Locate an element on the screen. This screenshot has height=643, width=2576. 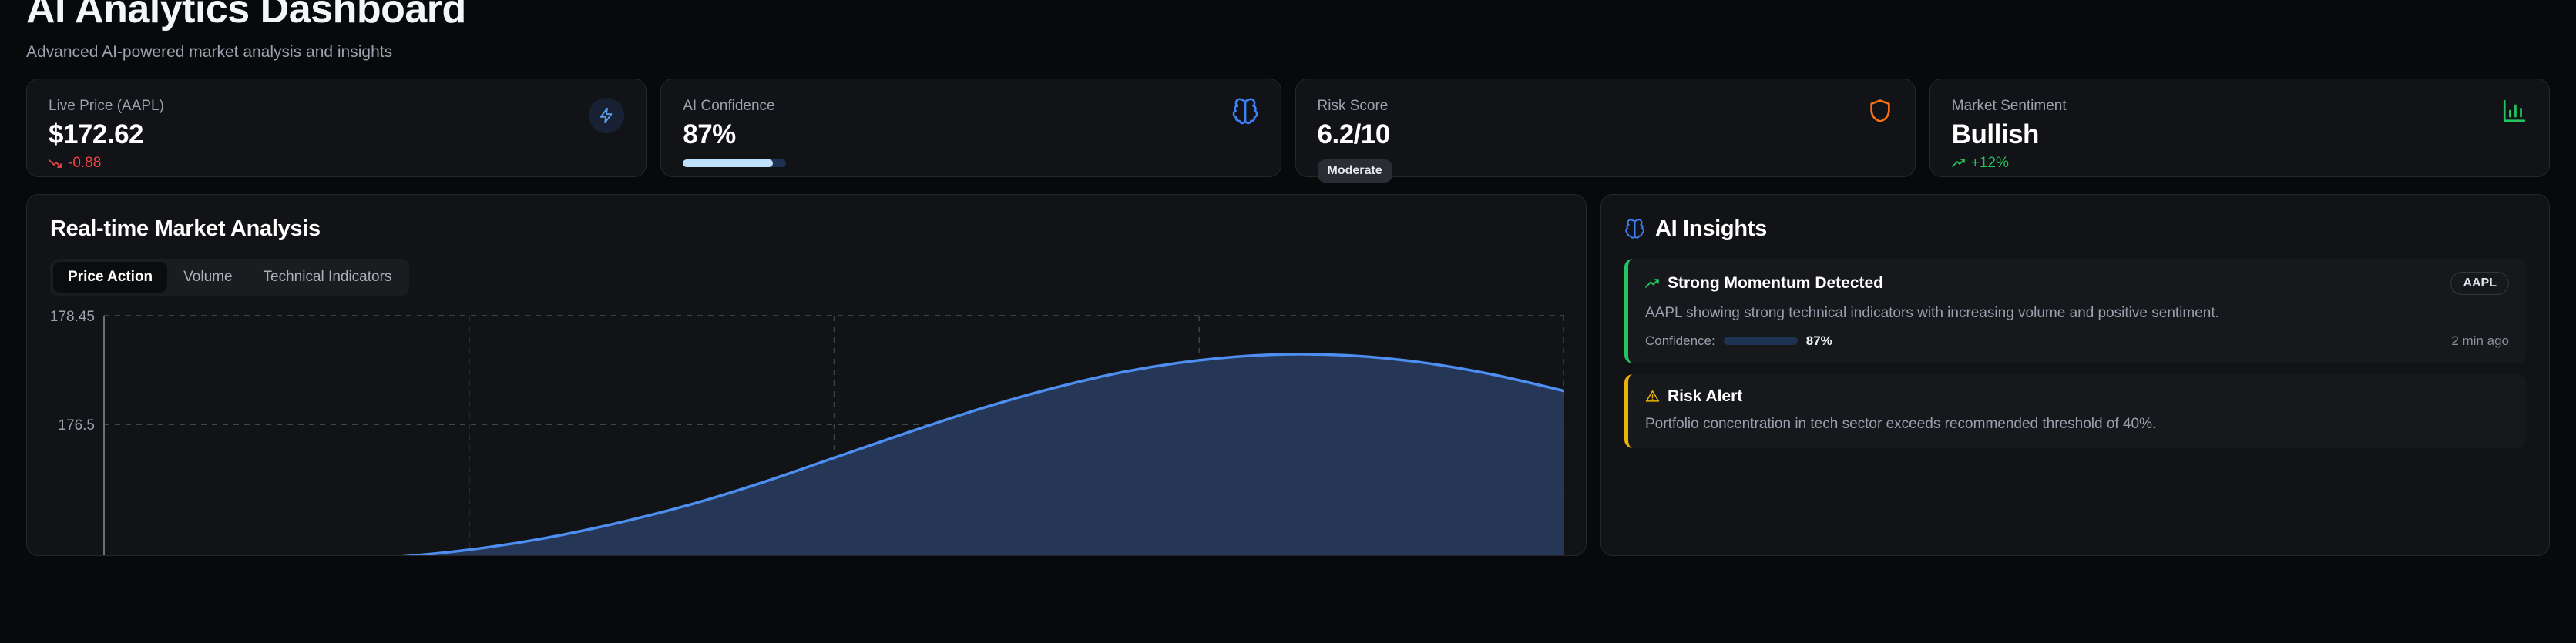
status-badge: Moderate is located at coordinates (1354, 171).